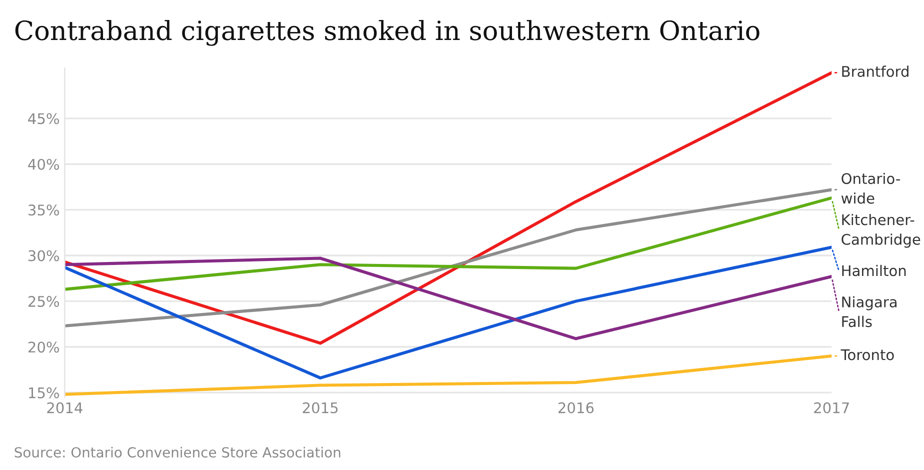 Image resolution: width=924 pixels, height=470 pixels. I want to click on legend-label: Ontario-wide, so click(870, 188).